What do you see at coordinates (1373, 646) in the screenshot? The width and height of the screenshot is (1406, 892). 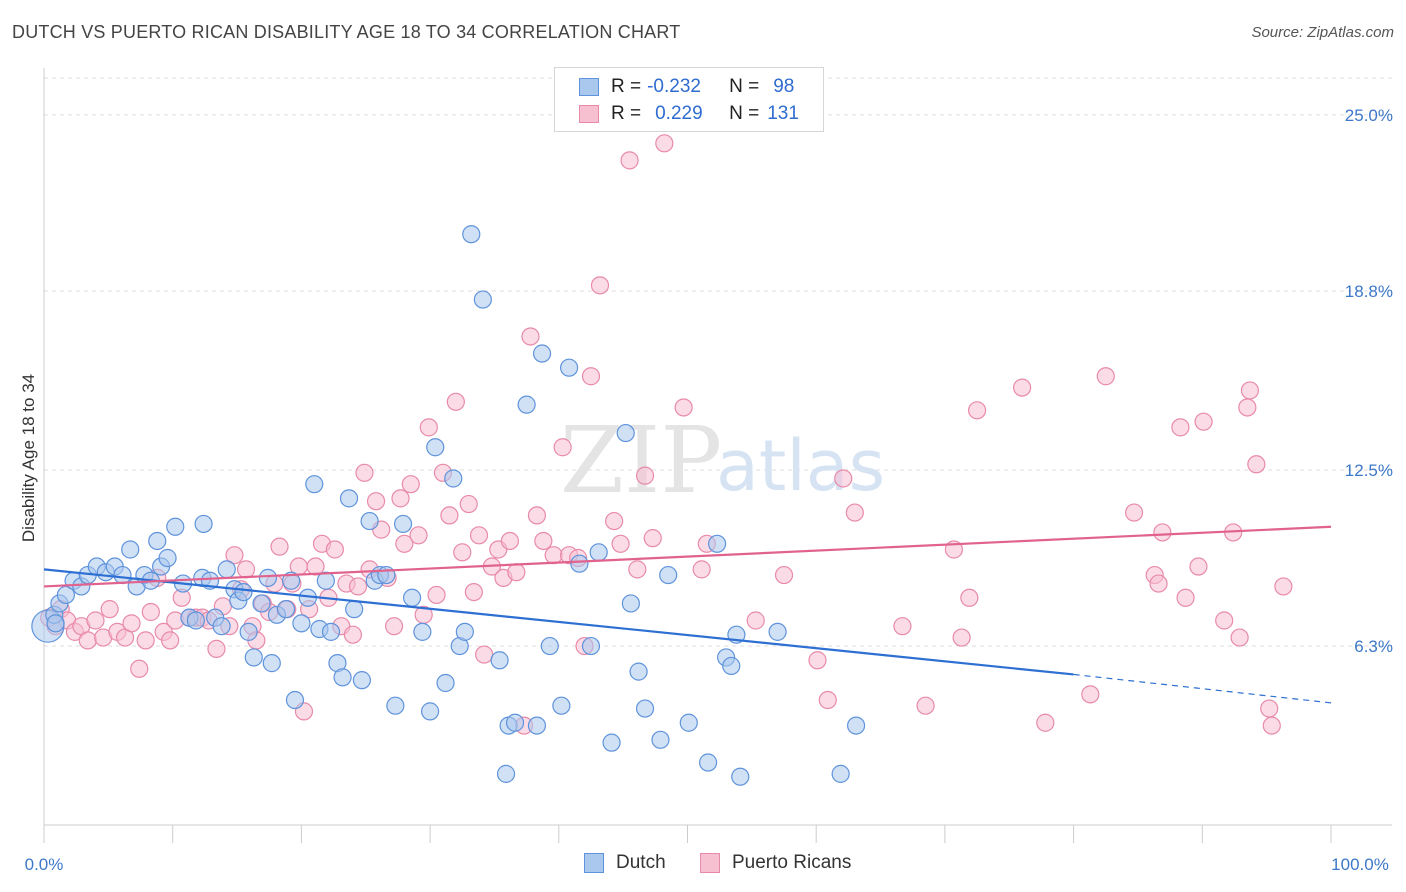 I see `y-tick-label: 6.3%` at bounding box center [1373, 646].